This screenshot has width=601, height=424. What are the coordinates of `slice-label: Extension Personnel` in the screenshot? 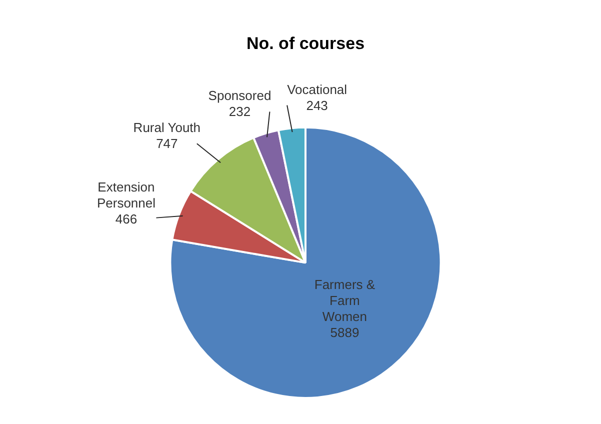 It's located at (126, 194).